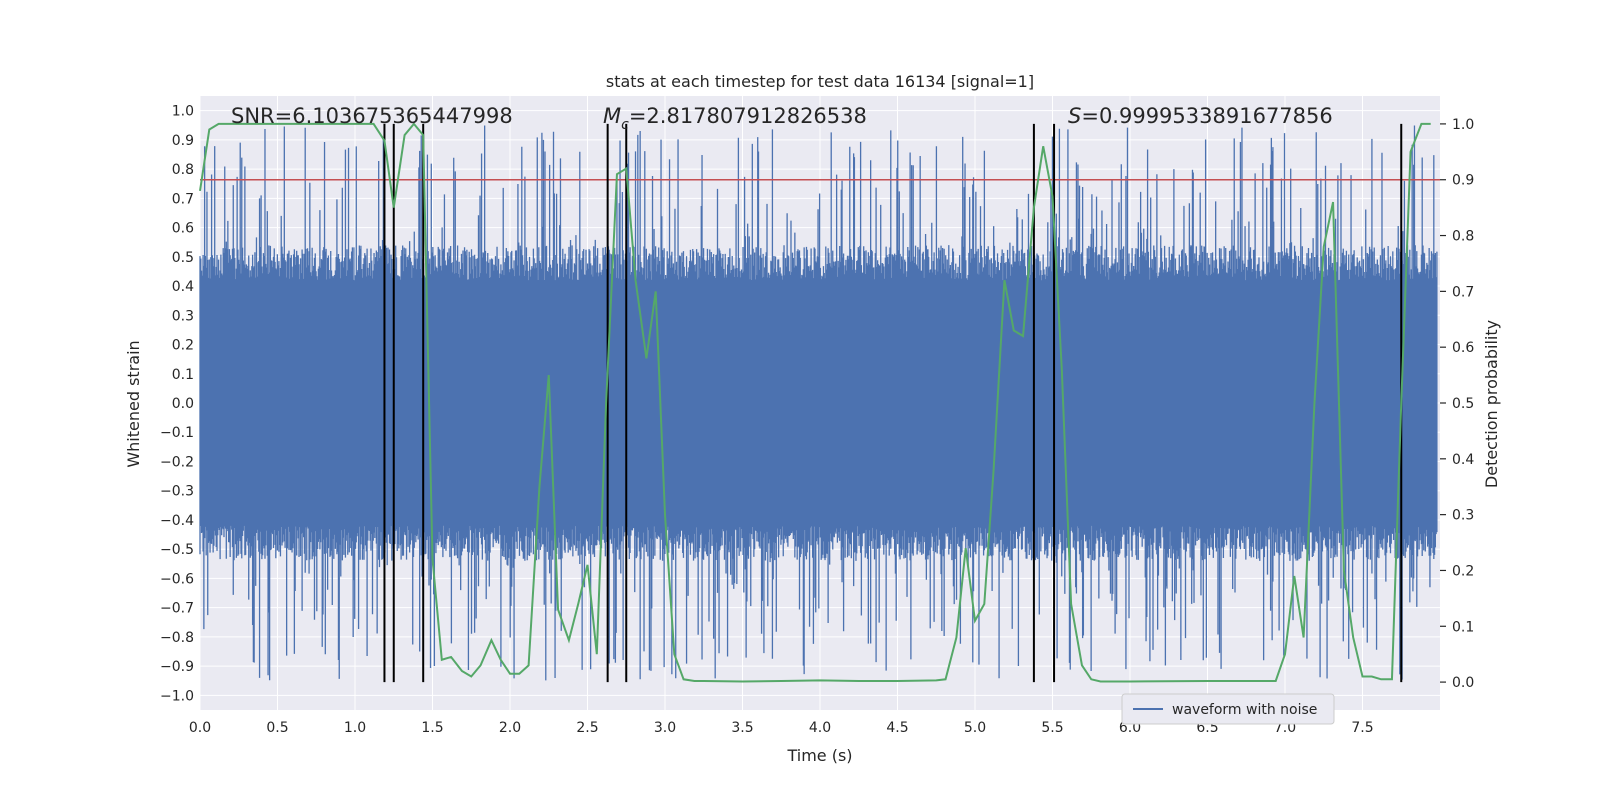 This screenshot has width=1600, height=800. Describe the element at coordinates (1463, 181) in the screenshot. I see `y-right-tick-label: 0.9` at that location.